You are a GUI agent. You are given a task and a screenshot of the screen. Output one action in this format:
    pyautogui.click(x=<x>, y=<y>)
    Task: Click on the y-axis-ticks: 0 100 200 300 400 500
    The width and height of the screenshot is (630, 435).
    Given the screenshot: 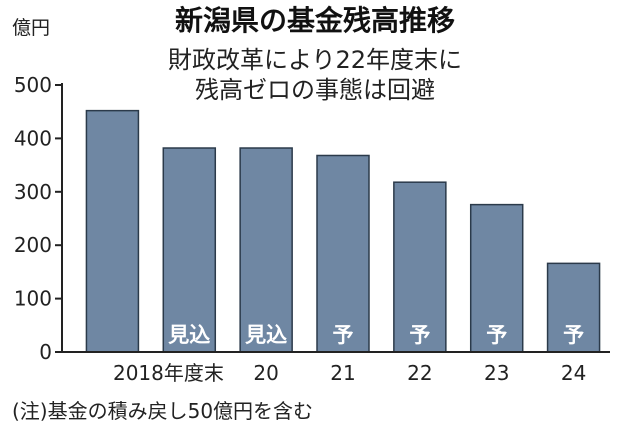 What is the action you would take?
    pyautogui.click(x=38, y=218)
    